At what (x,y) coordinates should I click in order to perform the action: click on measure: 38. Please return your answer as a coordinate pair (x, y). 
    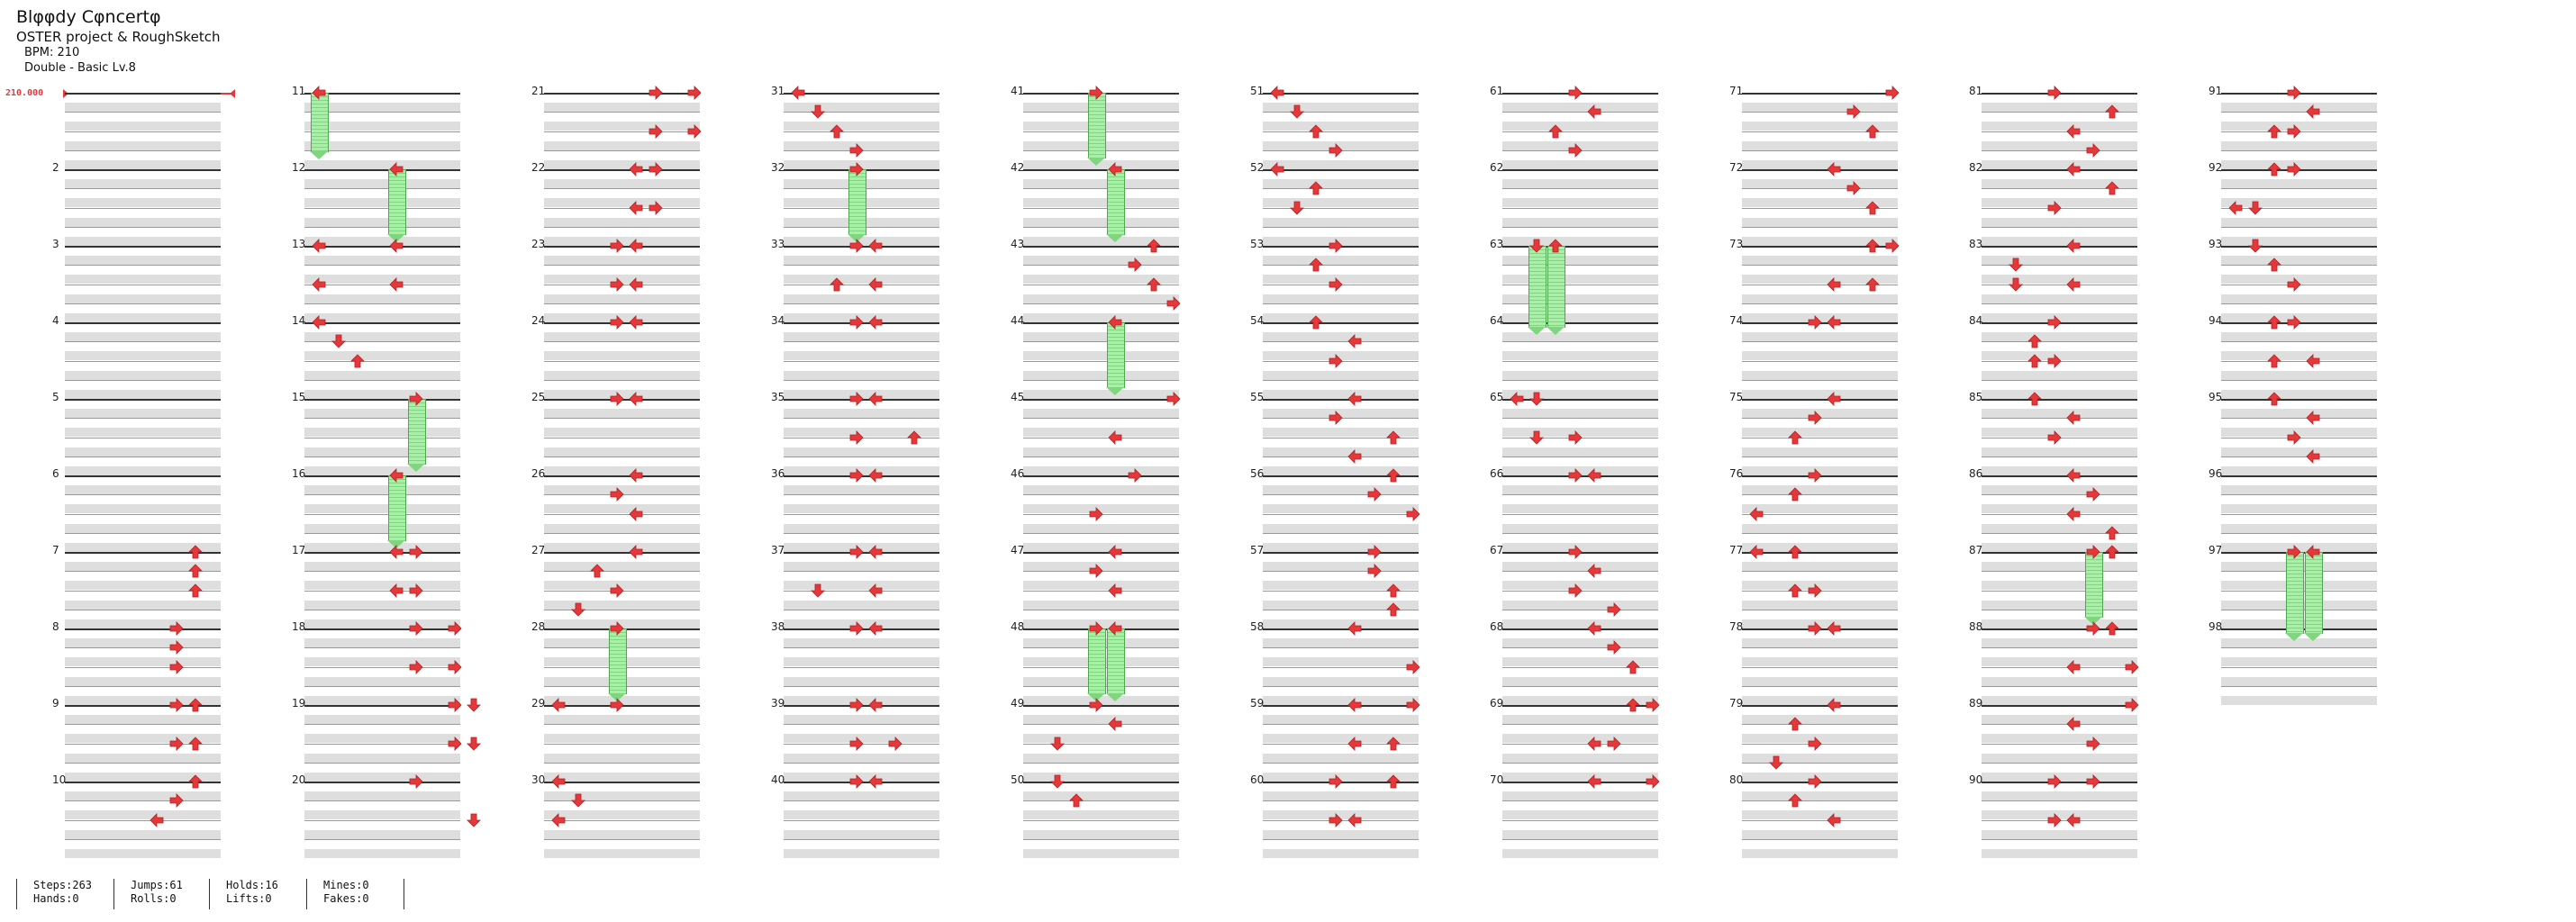
    Looking at the image, I should click on (870, 662).